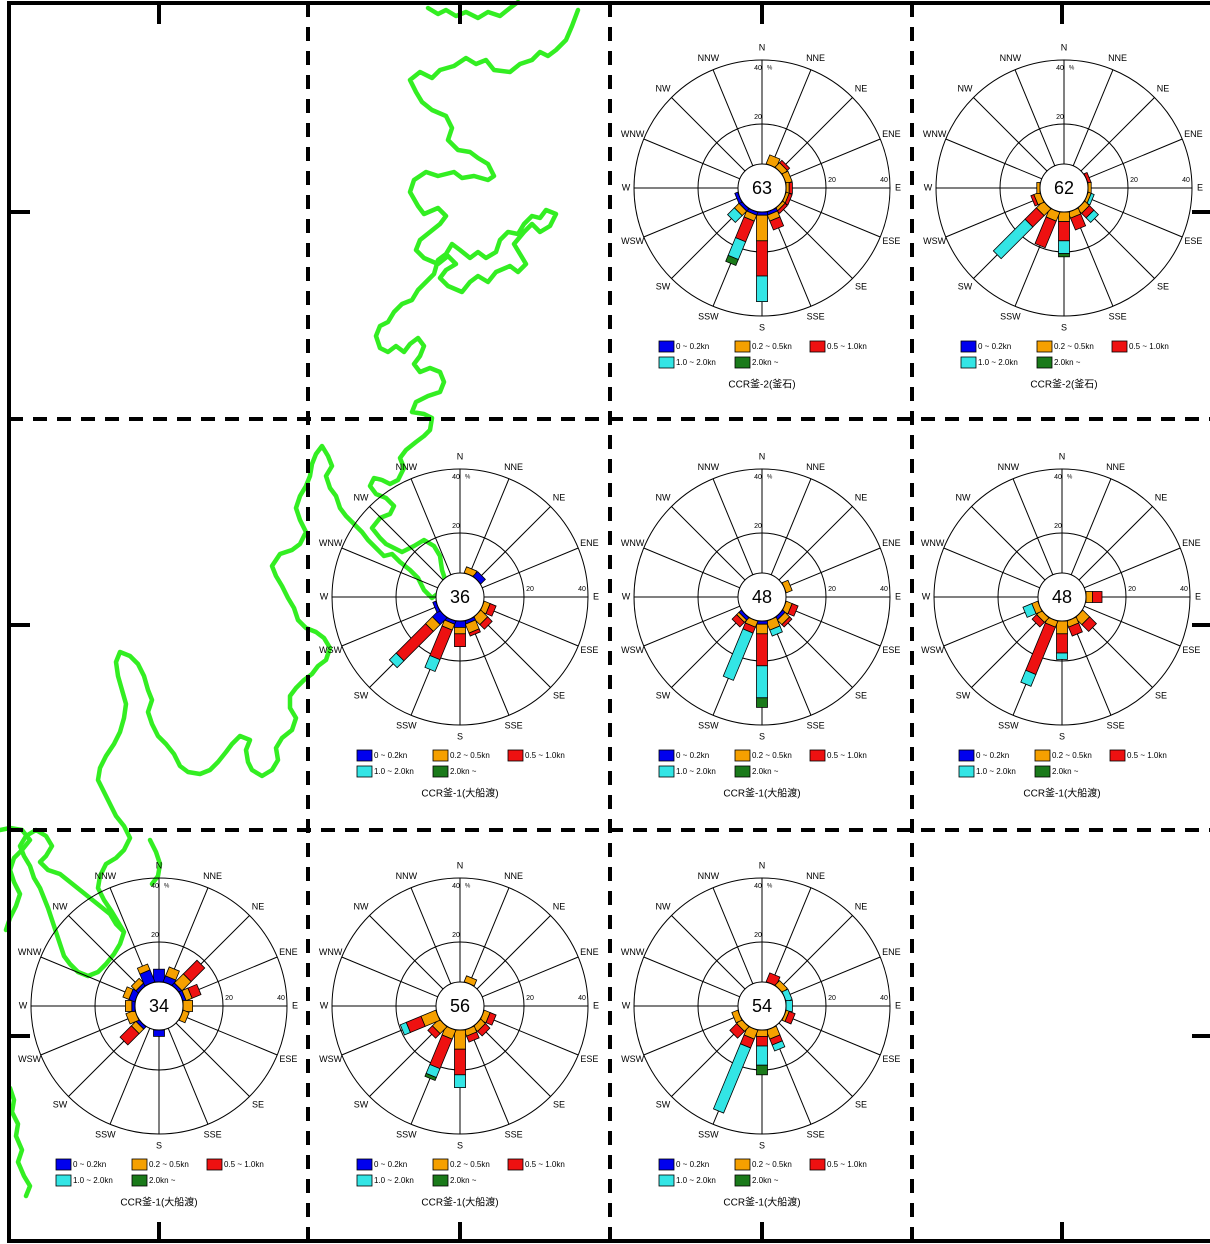 This screenshot has height=1244, width=1210. What do you see at coordinates (762, 865) in the screenshot?
I see `direction-label-n: N` at bounding box center [762, 865].